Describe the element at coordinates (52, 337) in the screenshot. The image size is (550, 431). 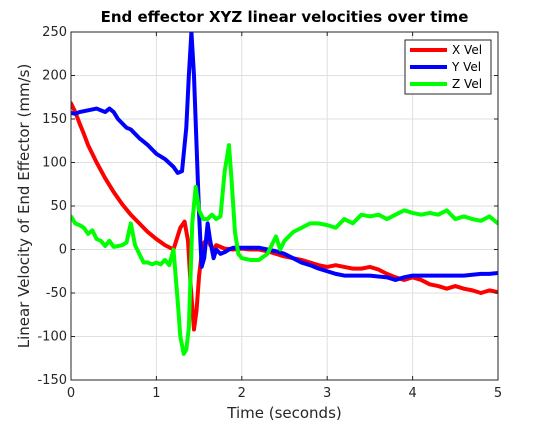
I see `y-tick-label: -100` at that location.